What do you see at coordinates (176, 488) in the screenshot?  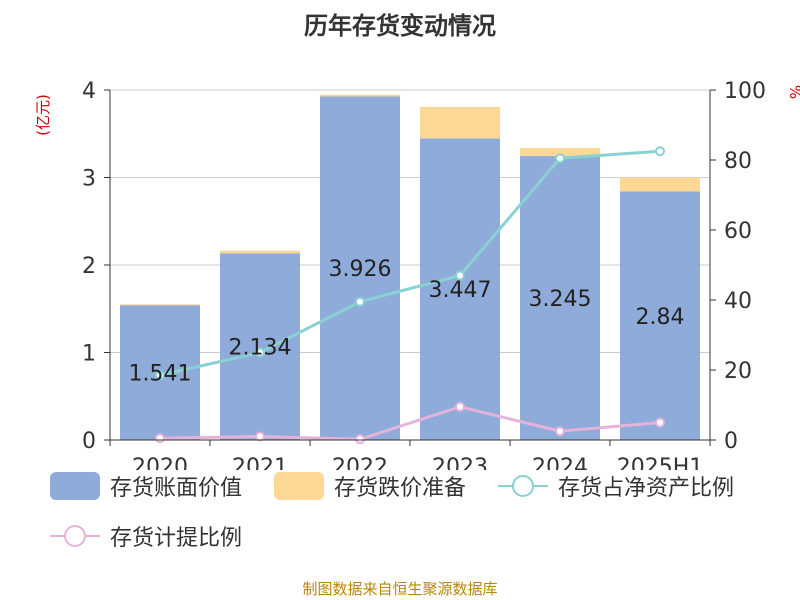 I see `legend-label-book-value: 存货账面价值` at bounding box center [176, 488].